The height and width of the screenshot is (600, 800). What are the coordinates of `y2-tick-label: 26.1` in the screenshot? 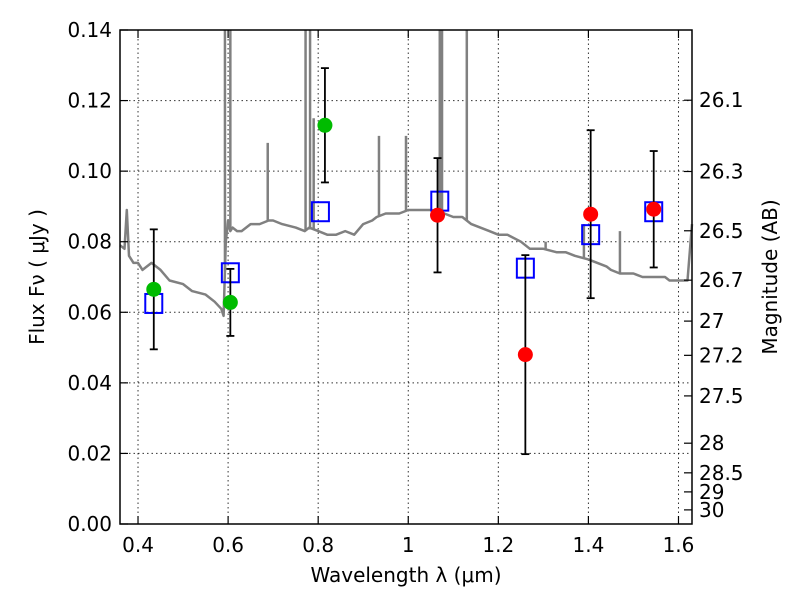 It's located at (721, 100).